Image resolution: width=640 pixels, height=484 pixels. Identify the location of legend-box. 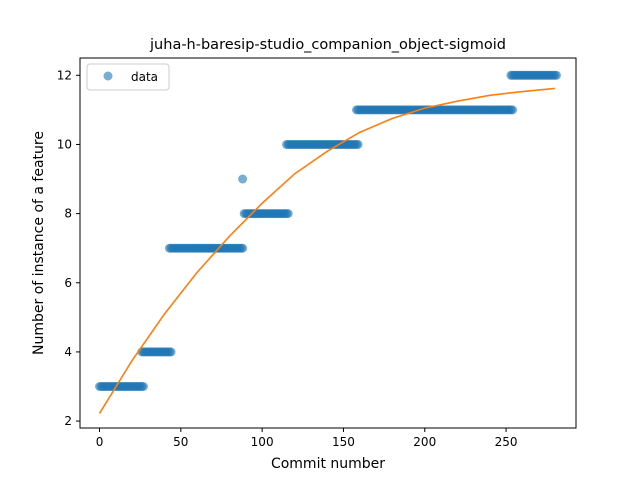
(128, 77).